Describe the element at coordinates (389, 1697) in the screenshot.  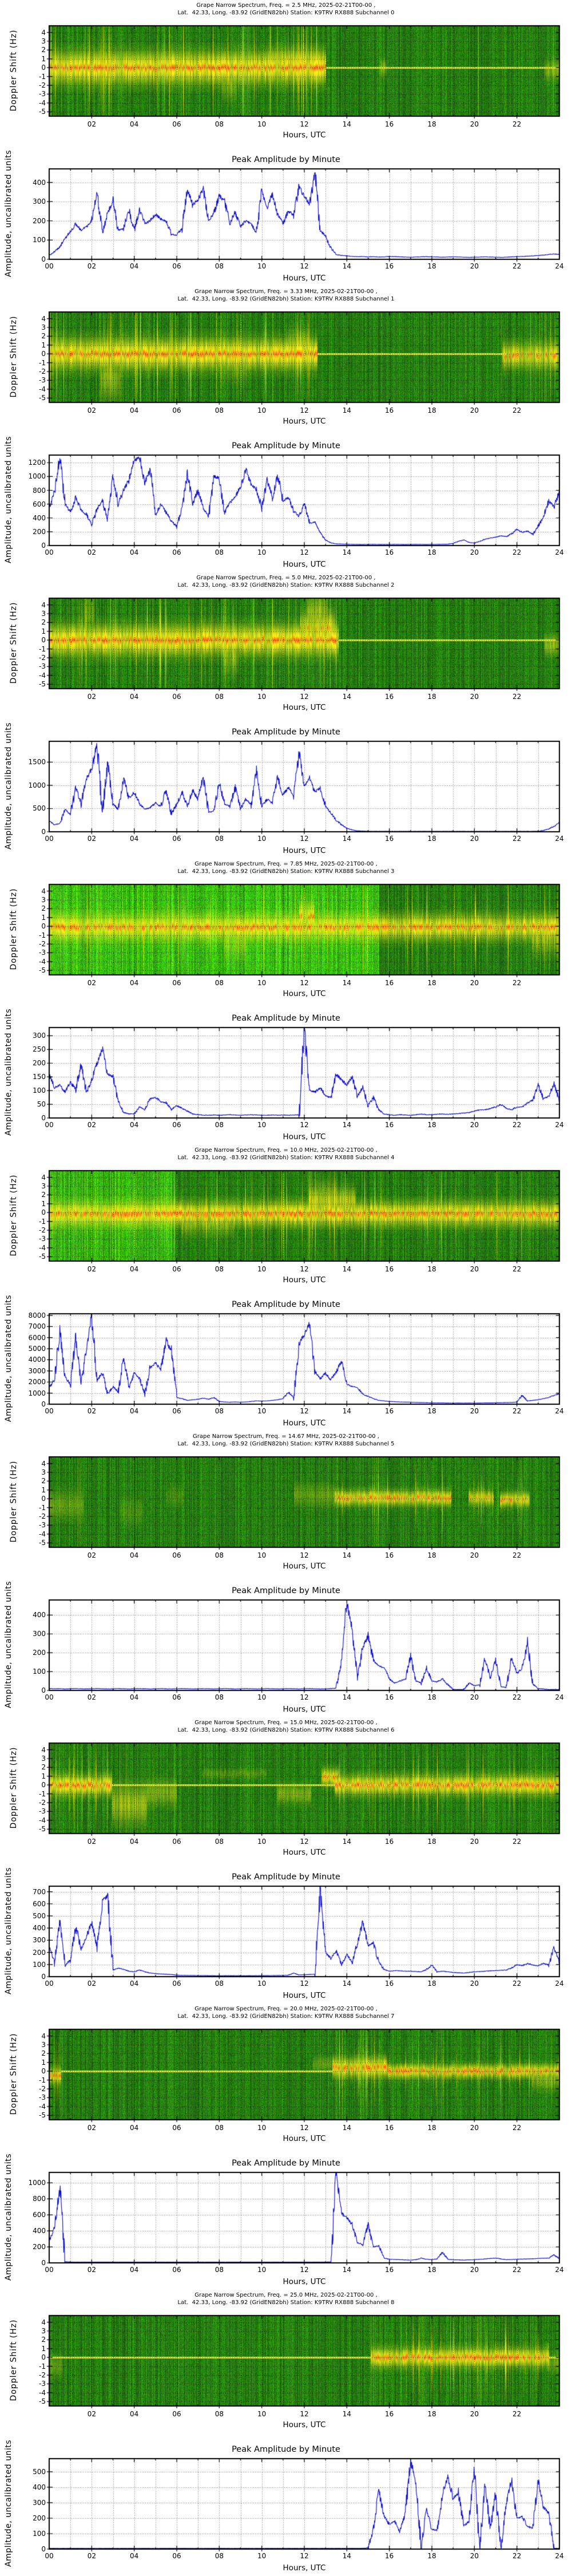
I see `hours-x-tick-label: 16` at that location.